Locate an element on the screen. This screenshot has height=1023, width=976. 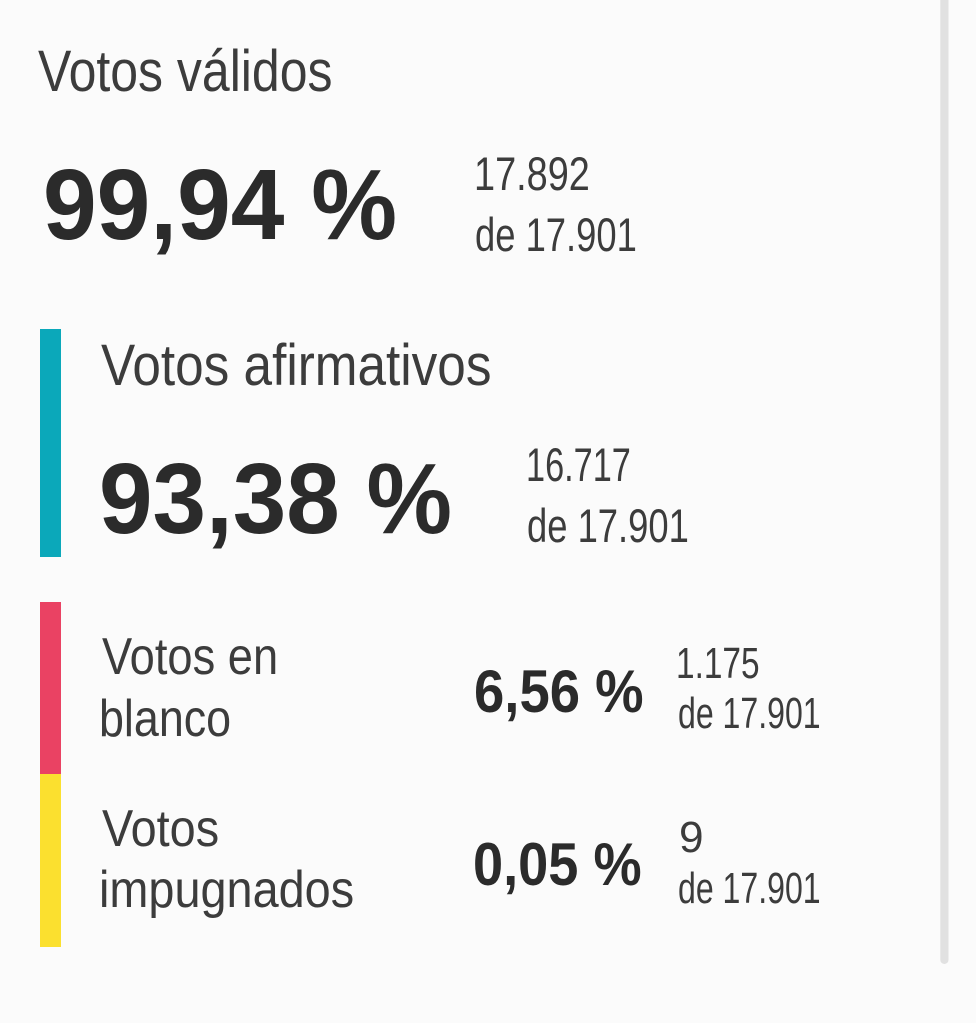
svg-text: 1.175 is located at coordinates (718, 664).